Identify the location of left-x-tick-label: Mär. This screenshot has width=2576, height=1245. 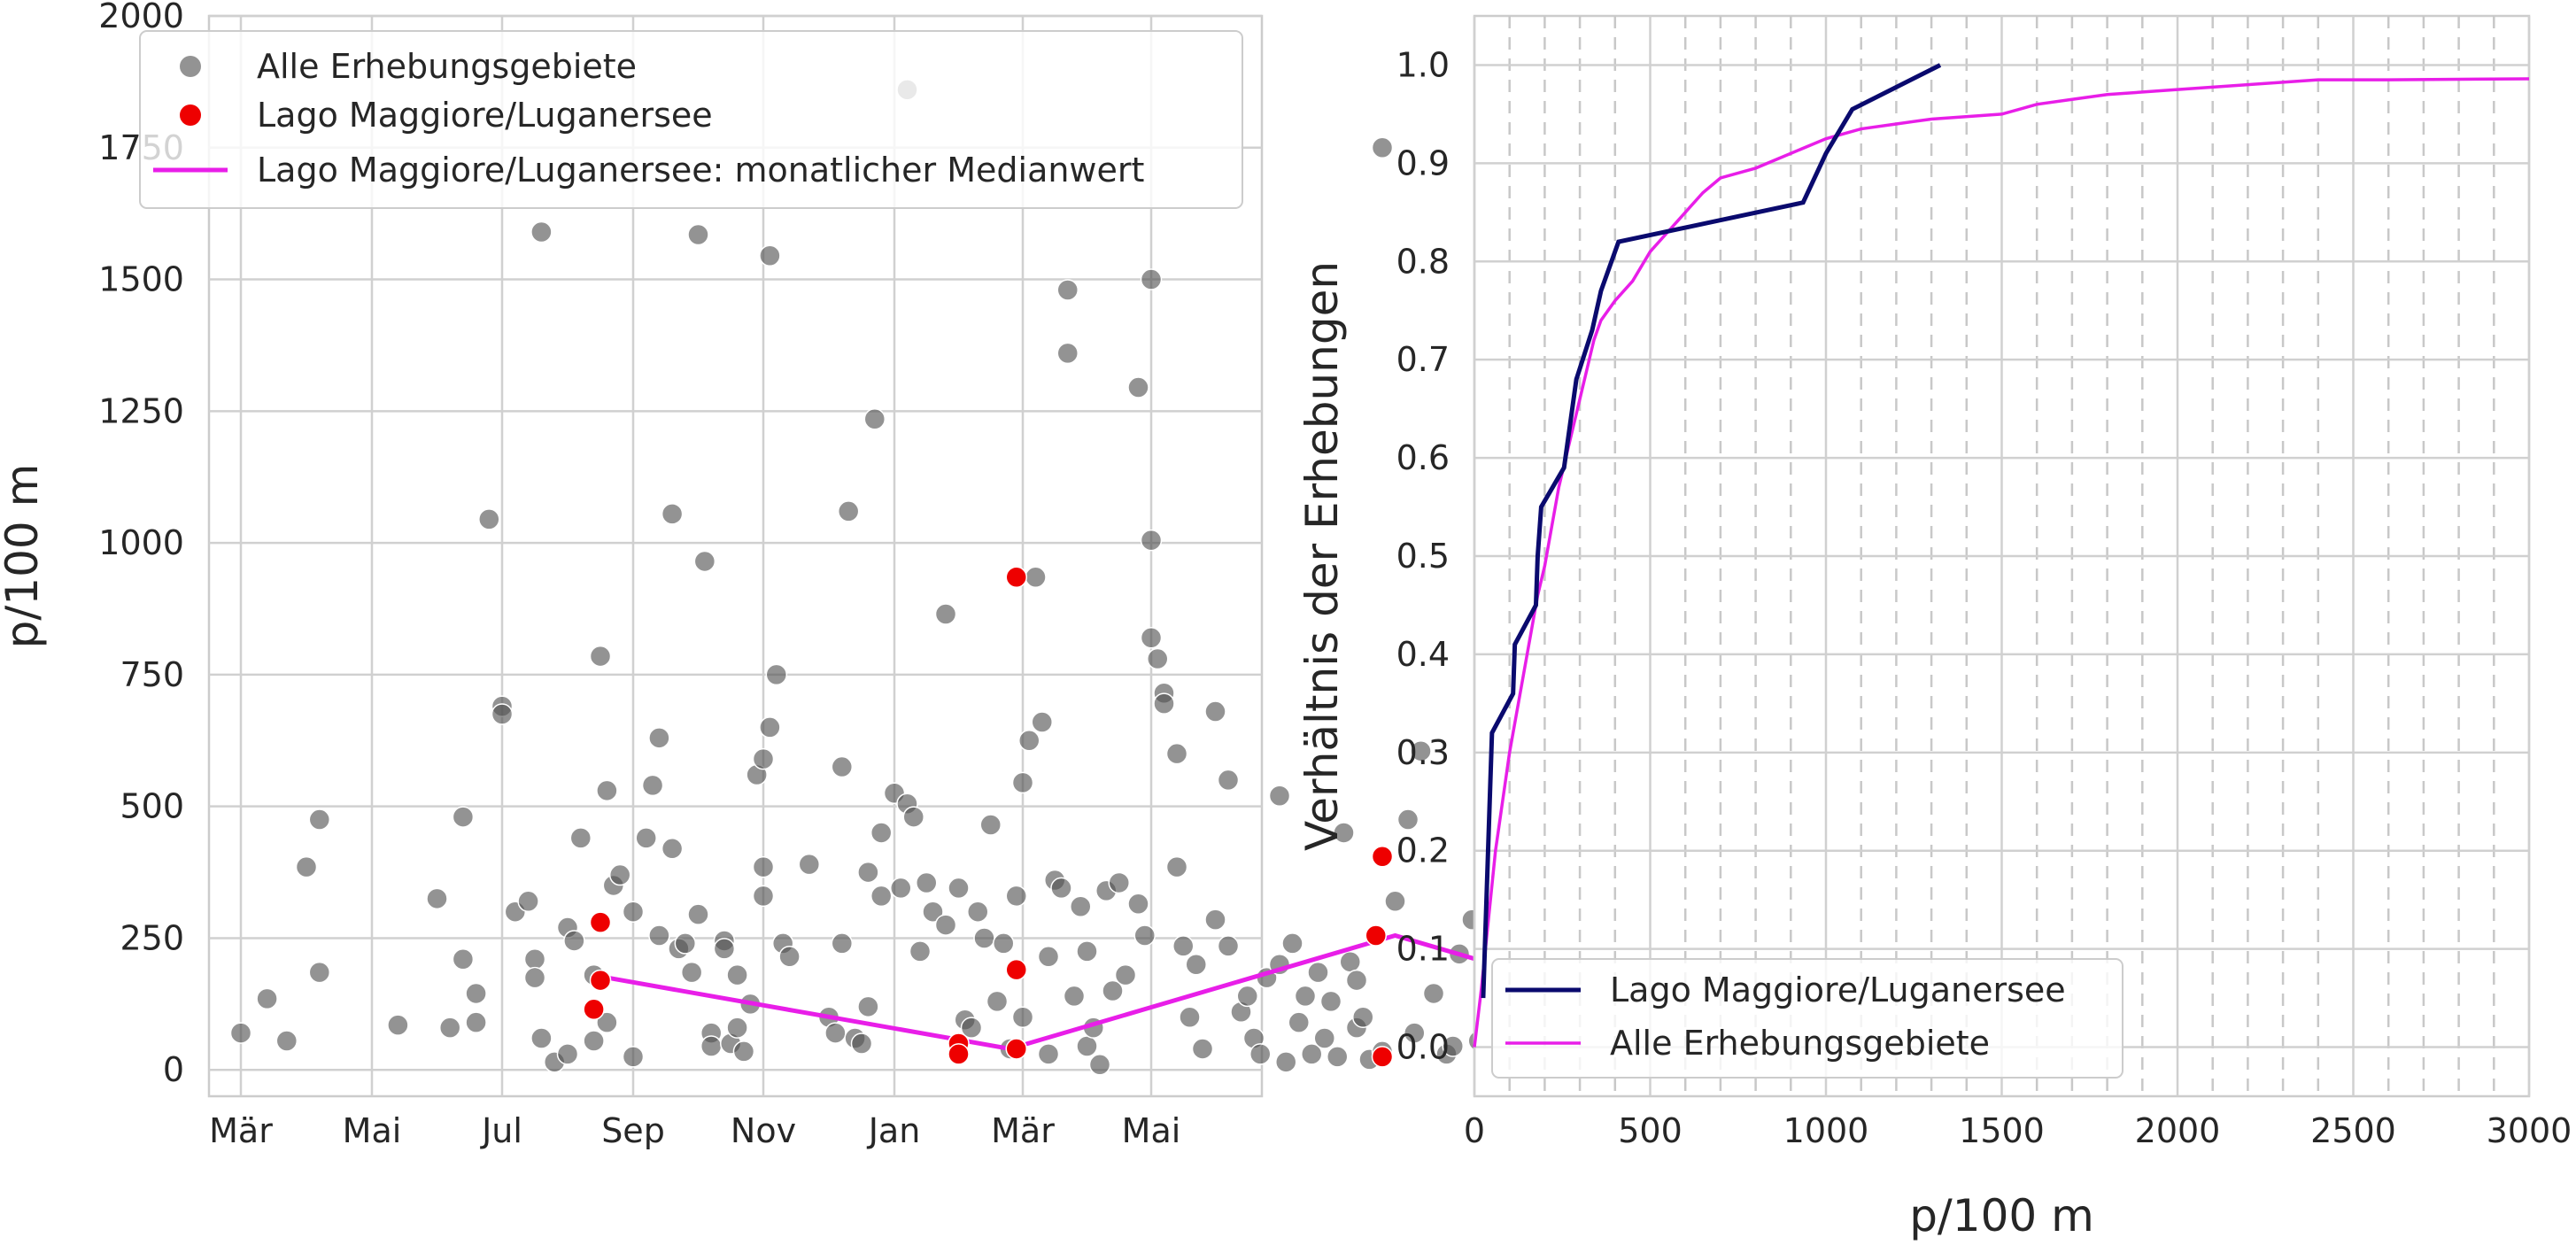
(1023, 1130).